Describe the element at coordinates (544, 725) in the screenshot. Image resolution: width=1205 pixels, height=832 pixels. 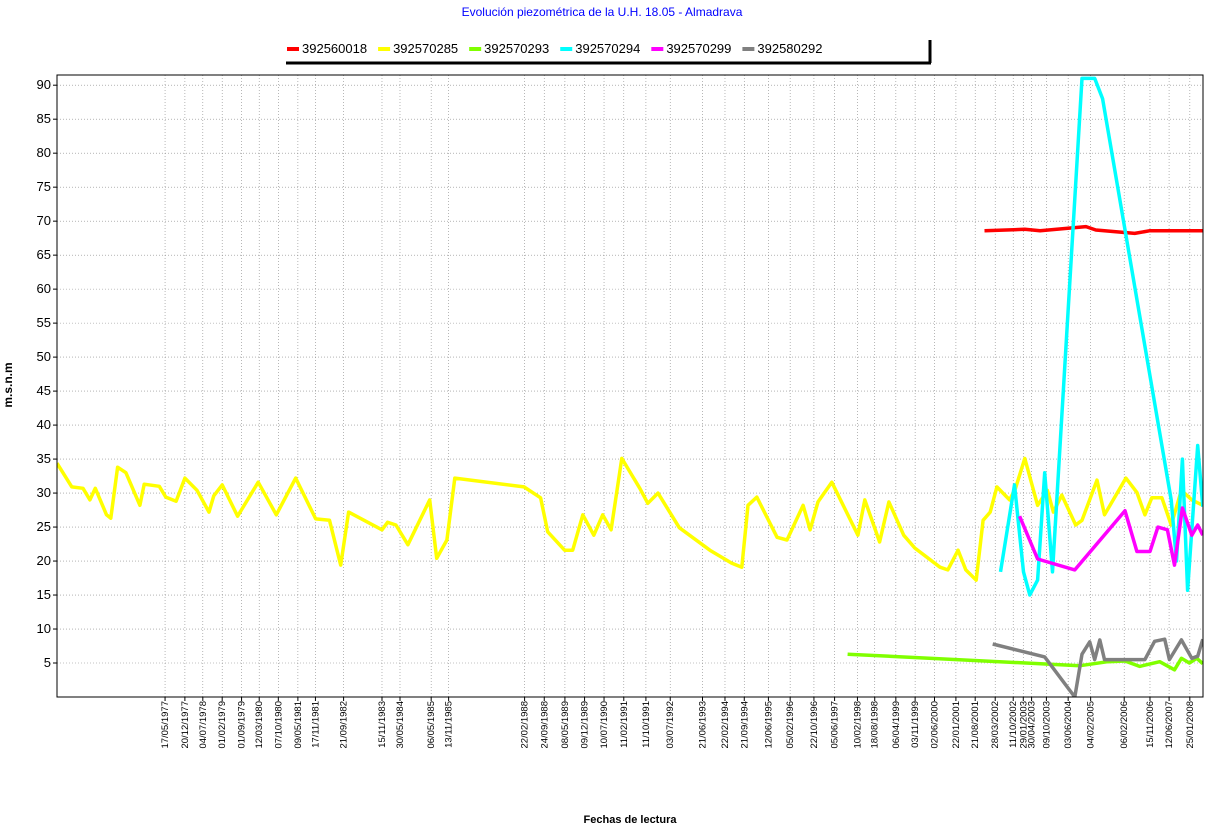
I see `x-tick-label: 24/09/1988` at that location.